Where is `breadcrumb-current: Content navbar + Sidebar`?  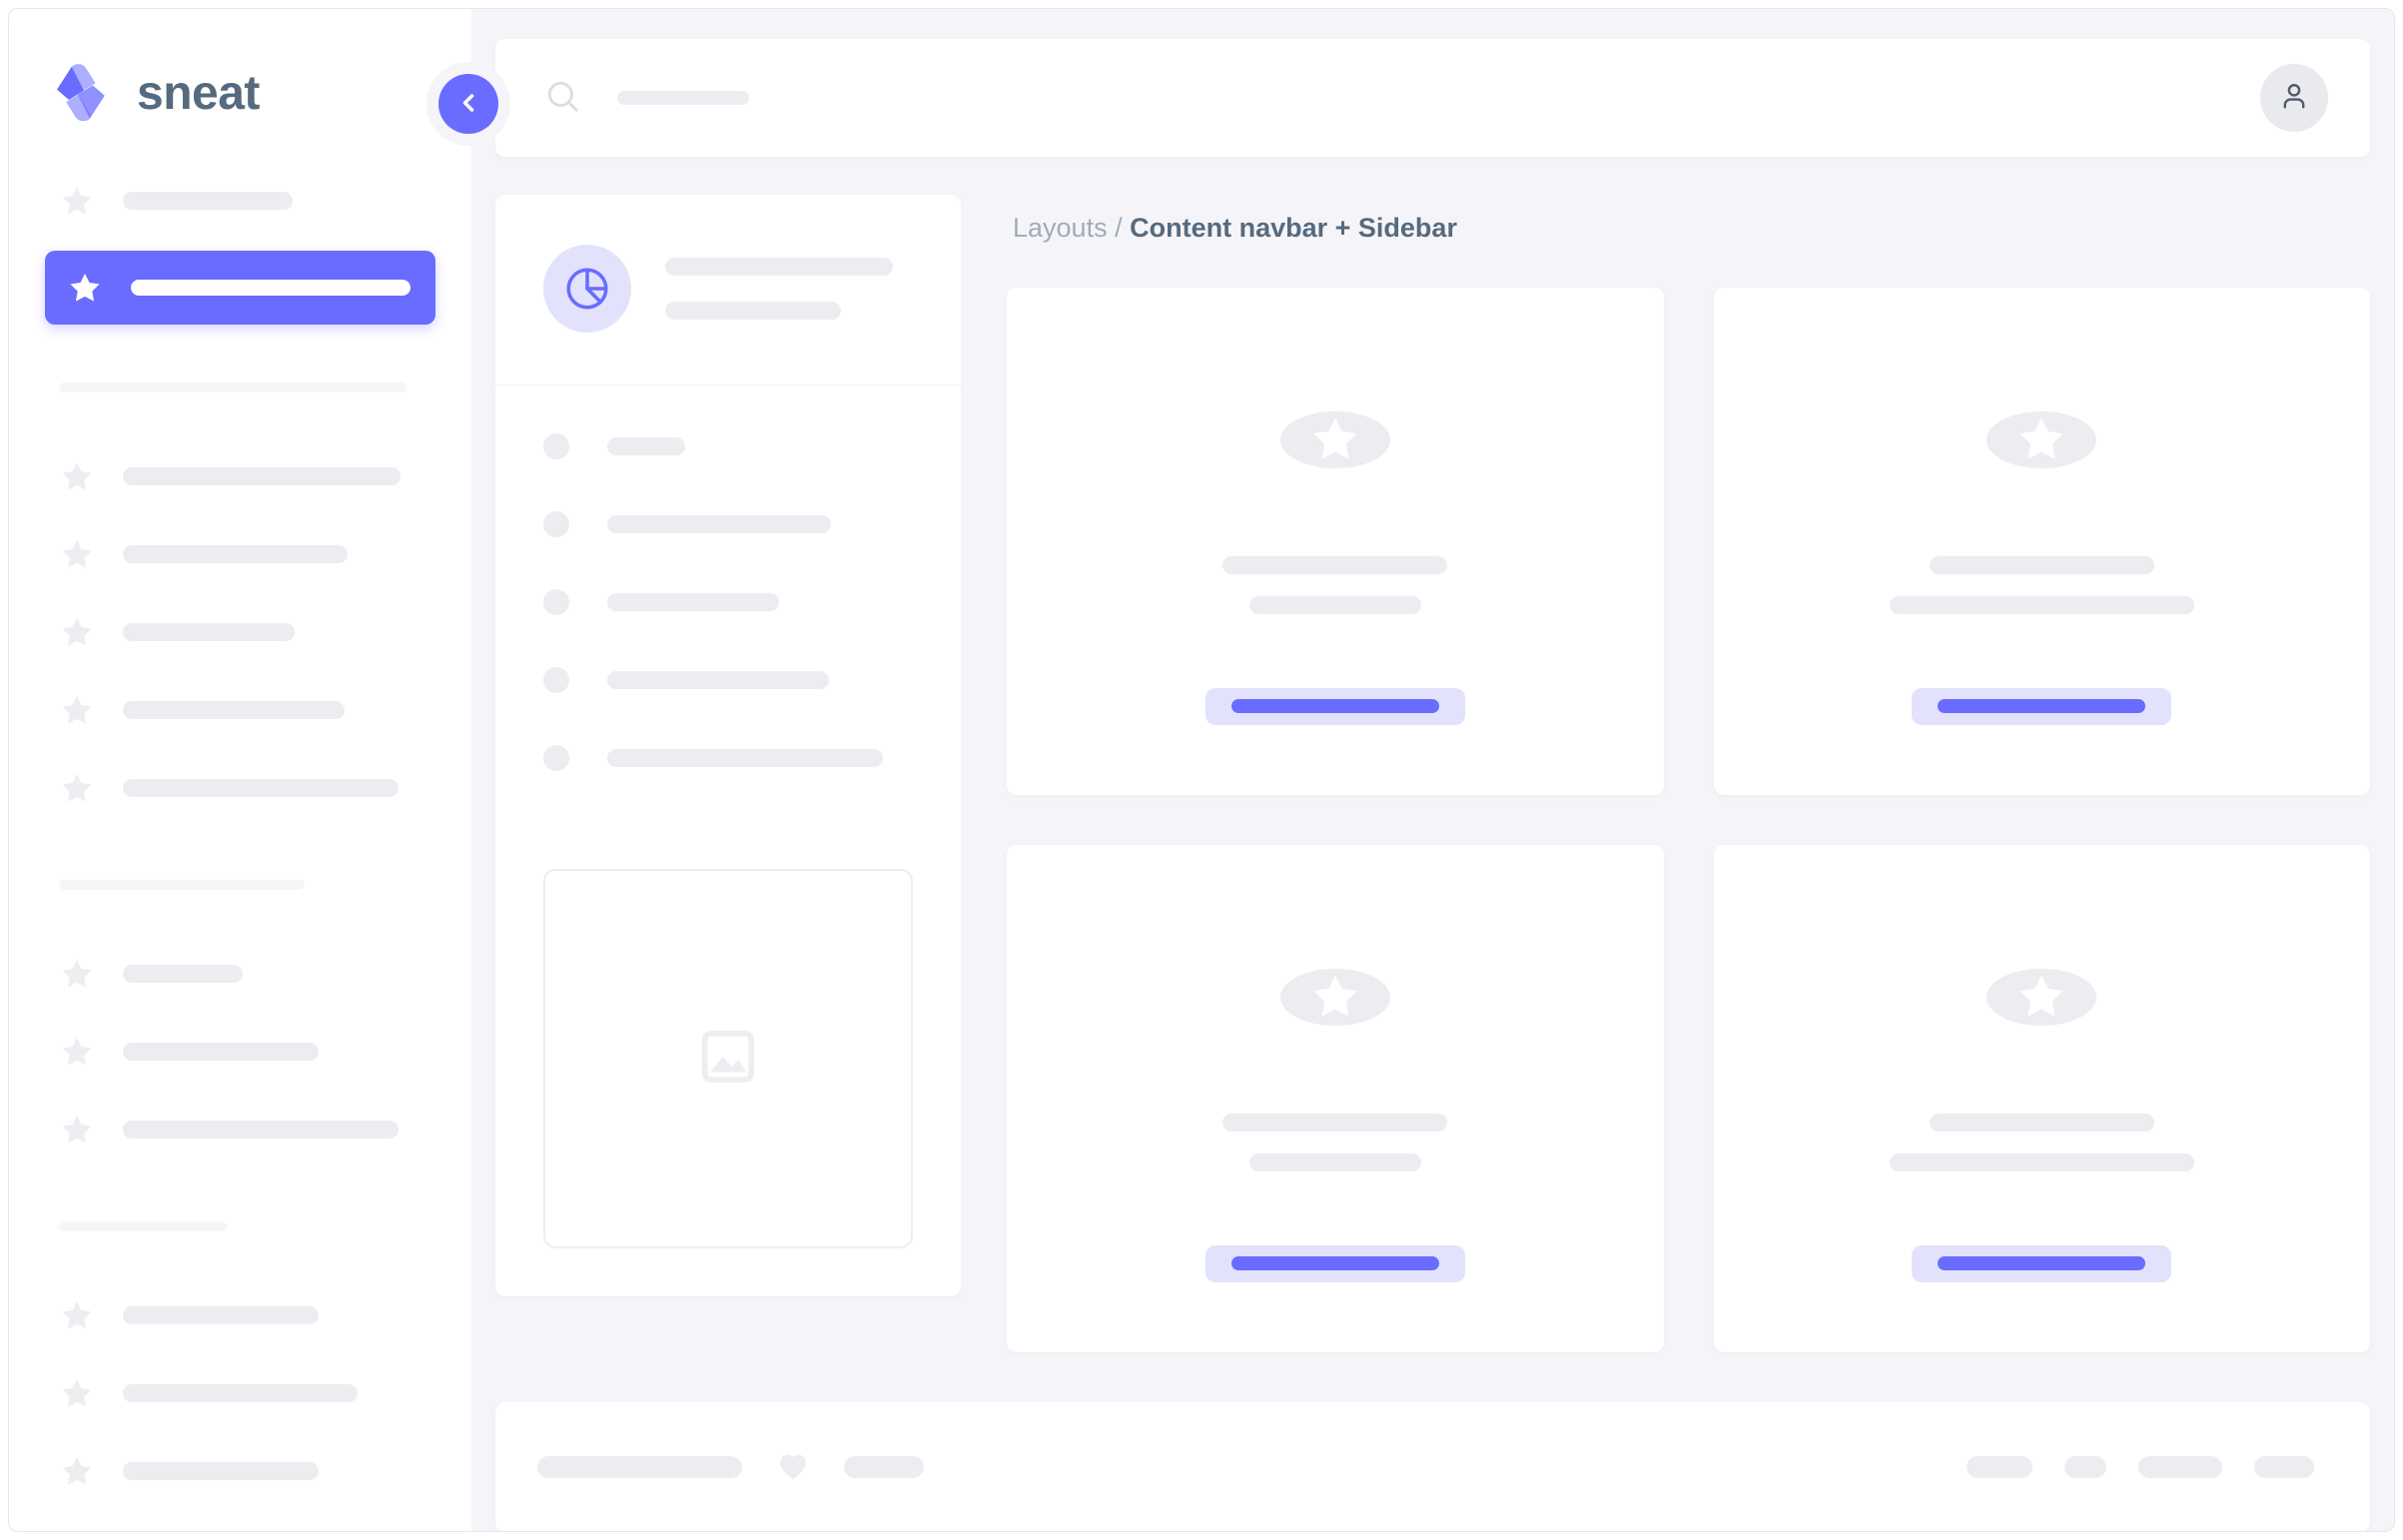 breadcrumb-current: Content navbar + Sidebar is located at coordinates (1293, 228).